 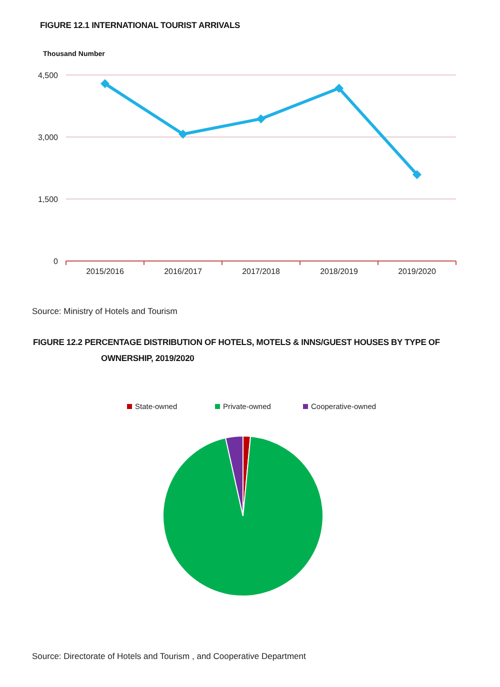 What do you see at coordinates (243, 516) in the screenshot?
I see `pie-slice` at bounding box center [243, 516].